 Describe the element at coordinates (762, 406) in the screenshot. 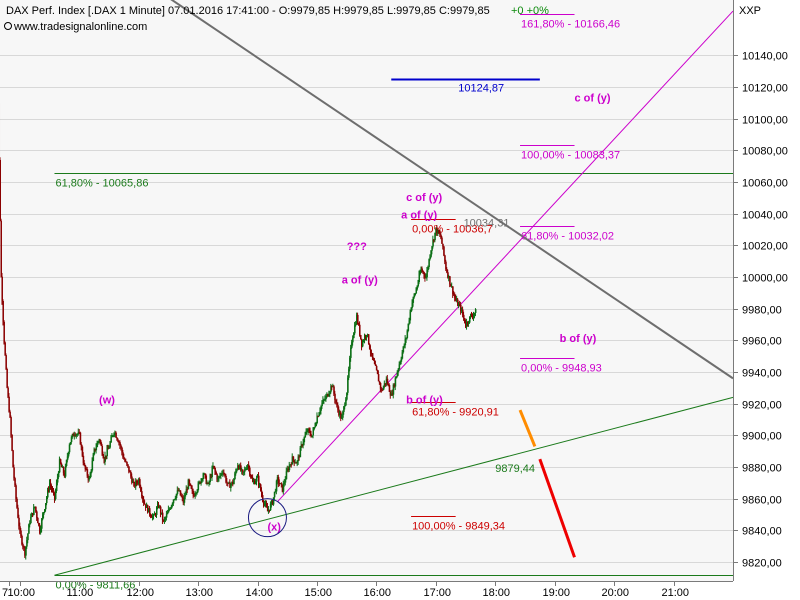

I see `y-tick-label: 9920,00` at that location.